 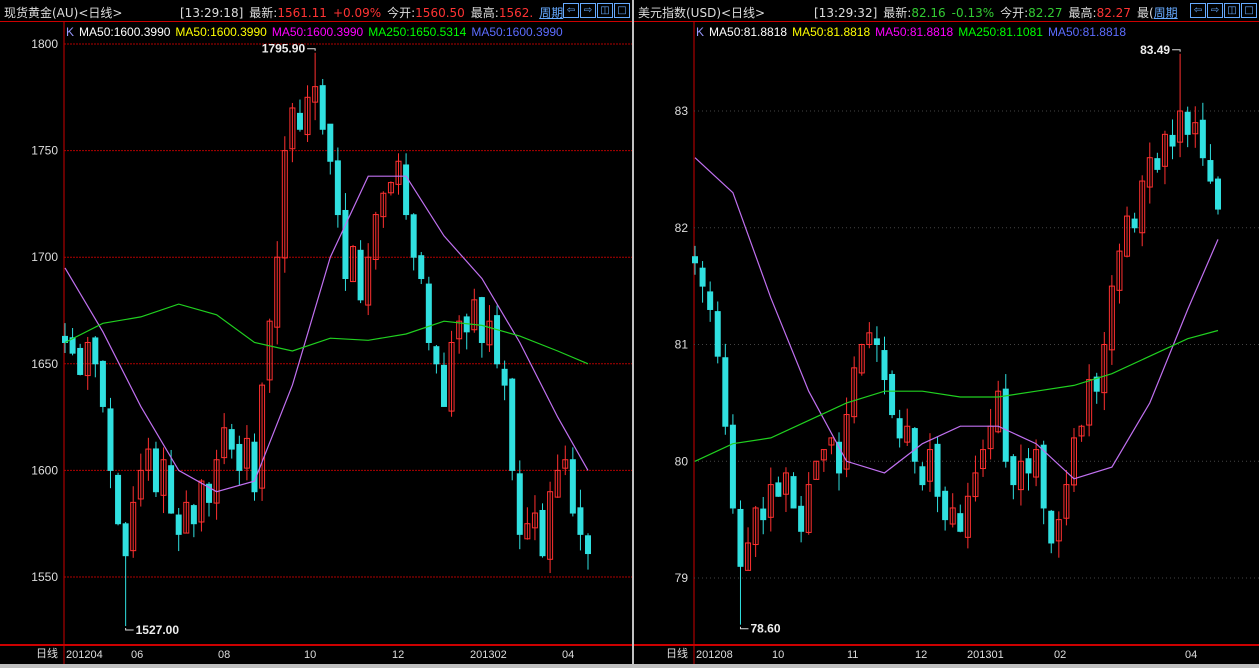 What do you see at coordinates (956, 395) in the screenshot?
I see `ma250-line` at bounding box center [956, 395].